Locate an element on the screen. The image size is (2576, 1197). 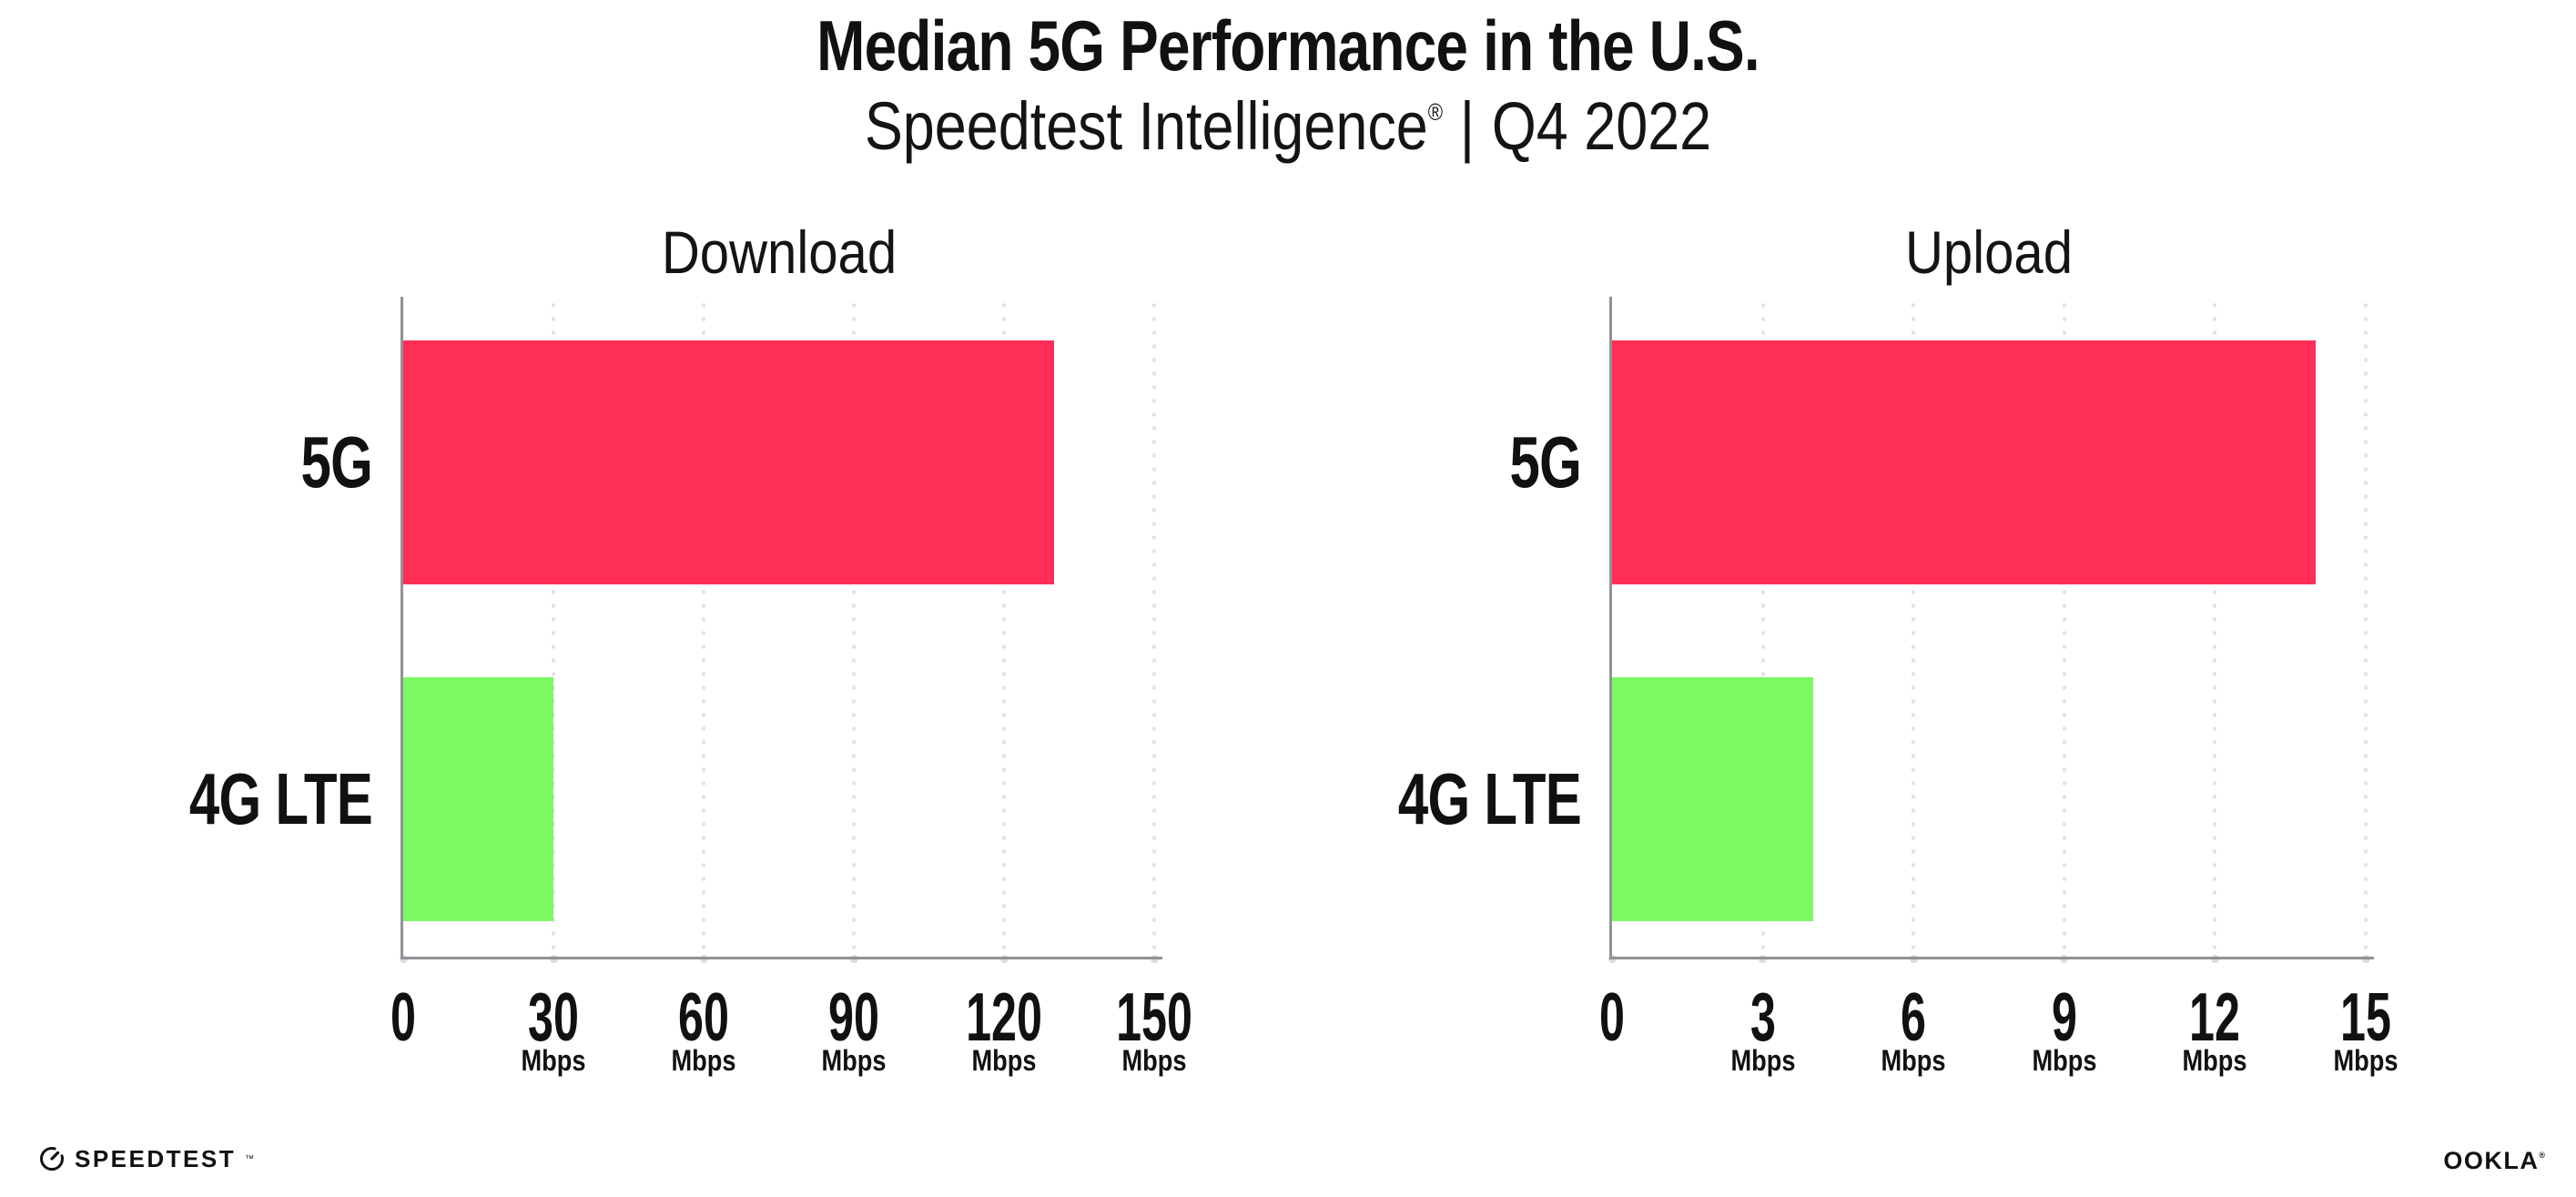
subtitle-brand: Speedtest Intelligence is located at coordinates (1146, 126).